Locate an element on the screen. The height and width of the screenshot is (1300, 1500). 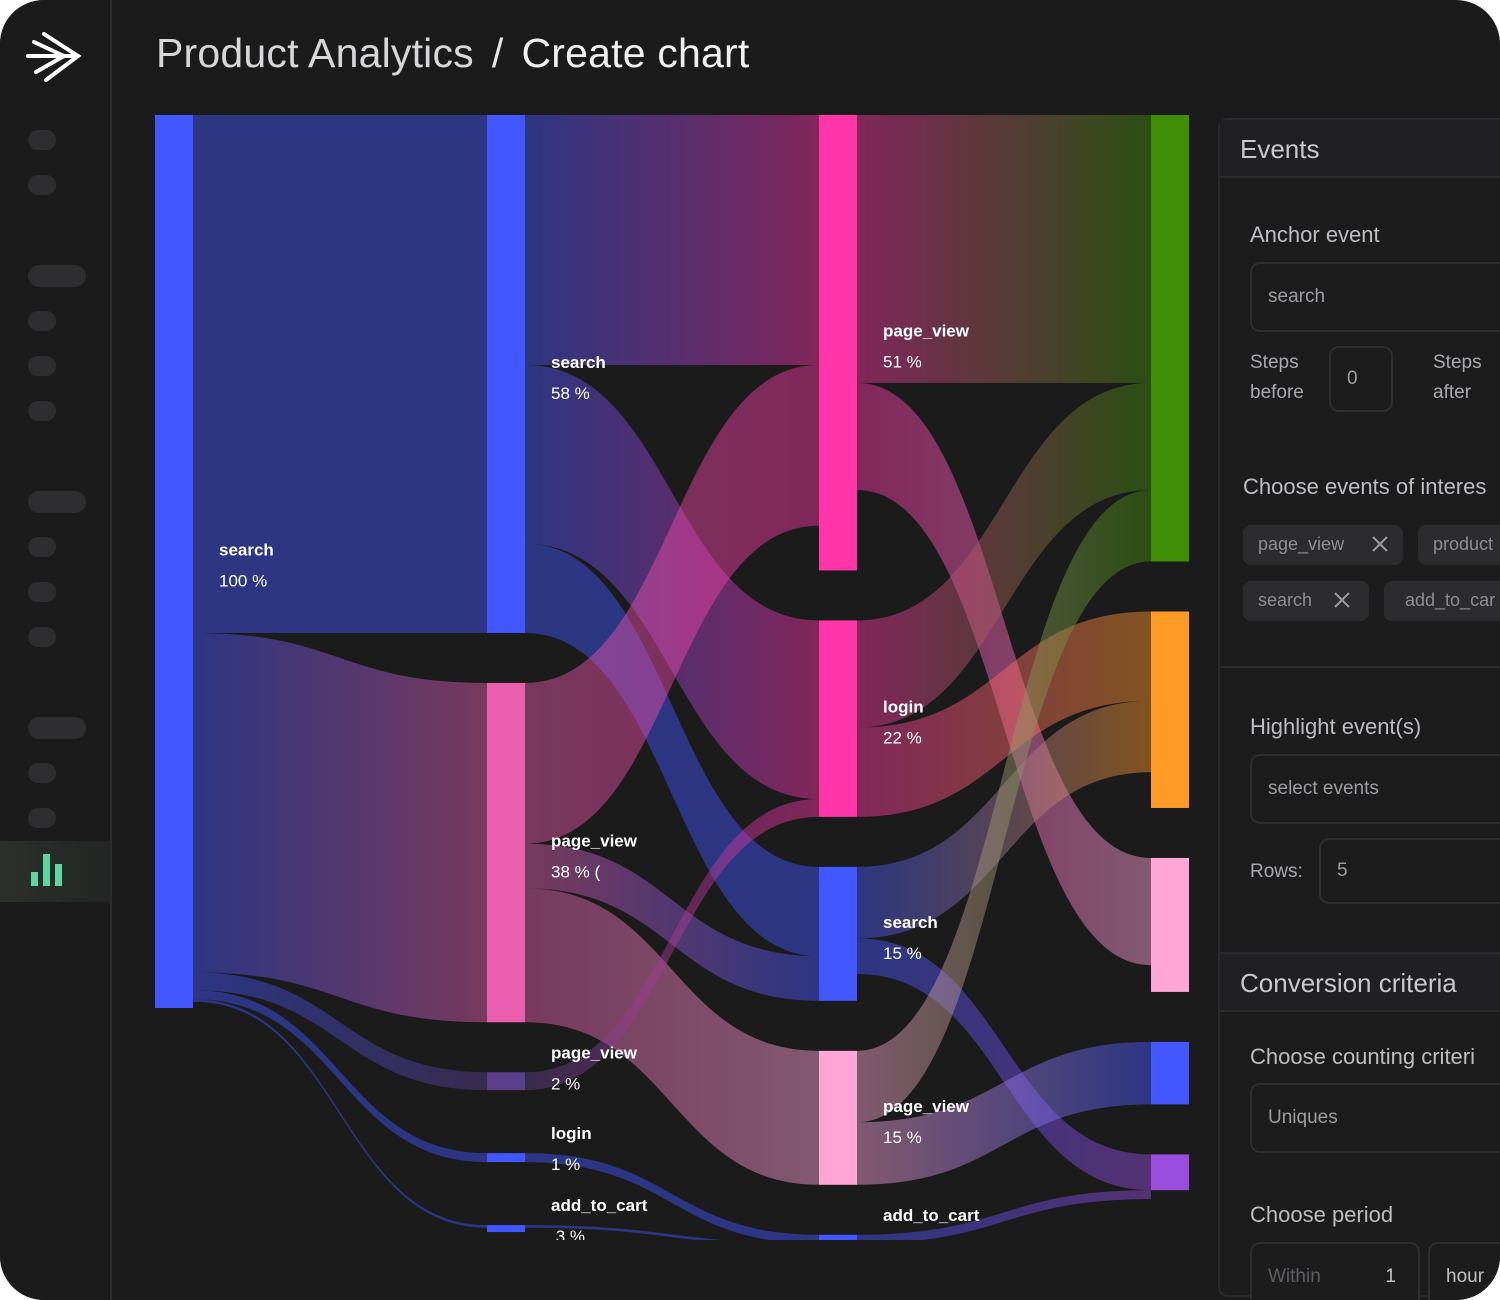
conversion-section-header: Conversion criteria is located at coordinates (1360, 982).